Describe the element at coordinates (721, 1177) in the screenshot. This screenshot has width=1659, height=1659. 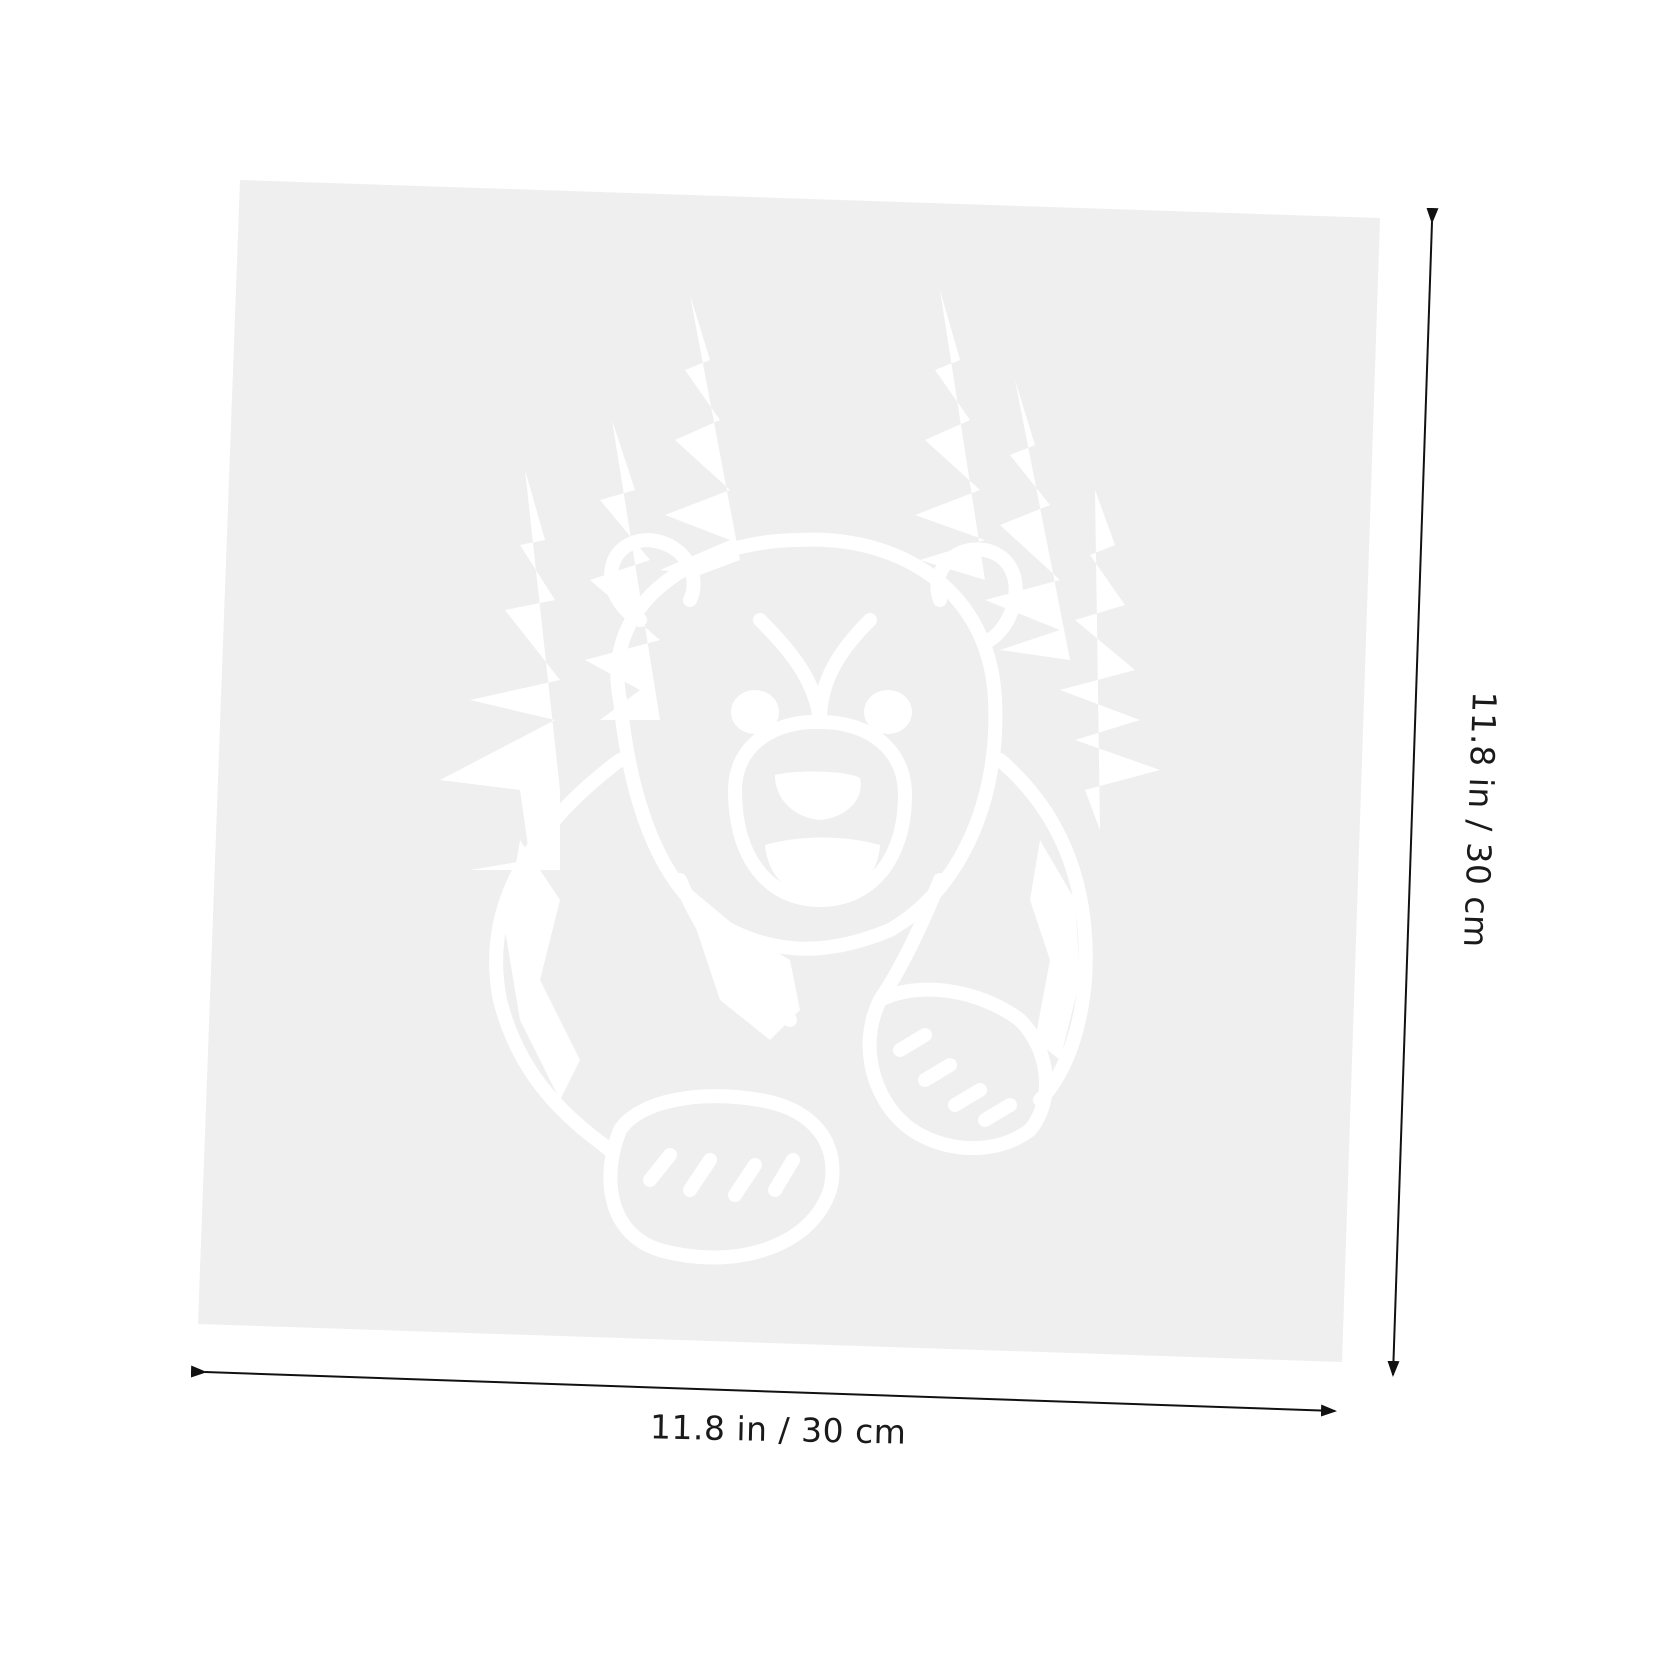
I see `bear-paw-left` at that location.